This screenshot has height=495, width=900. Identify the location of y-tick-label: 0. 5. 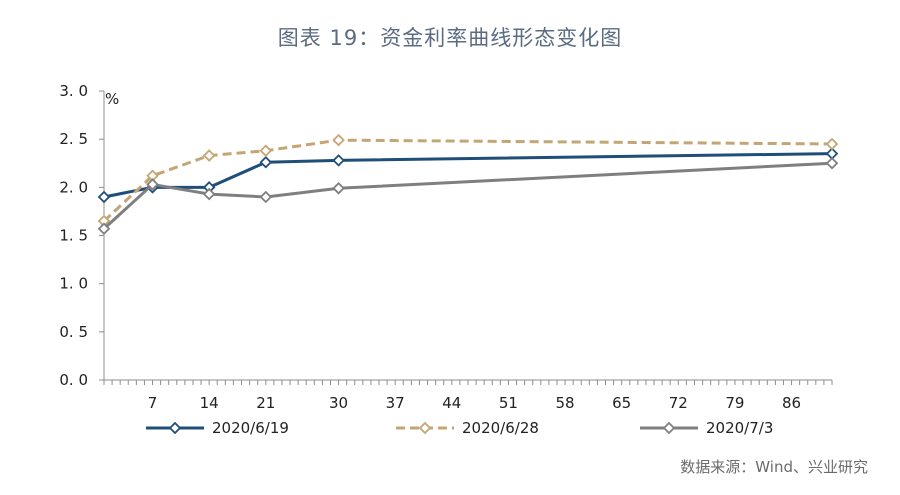
(73, 332).